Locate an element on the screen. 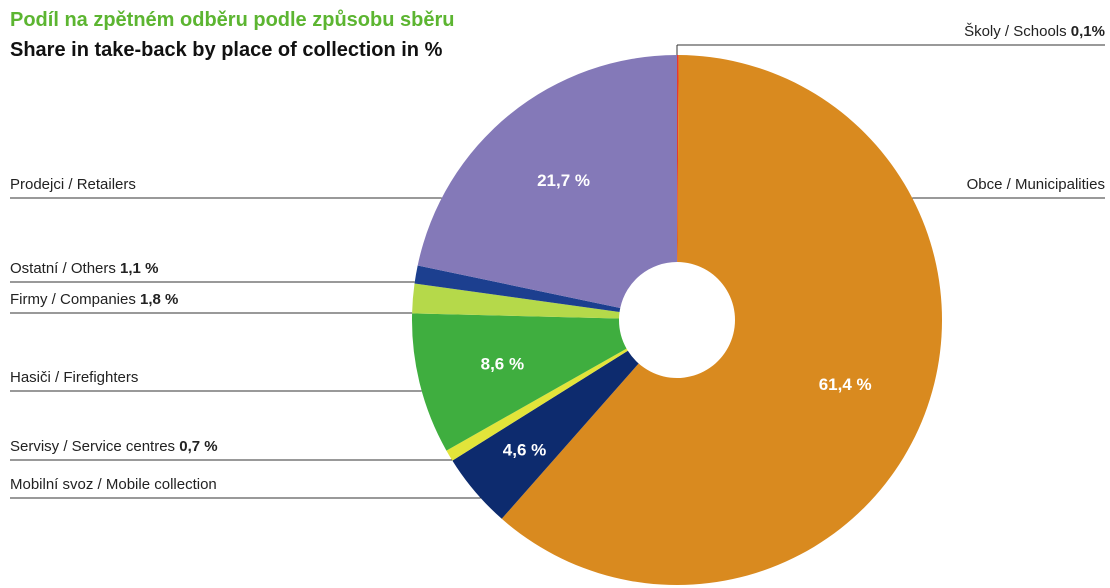 The width and height of the screenshot is (1110, 588). category-label: Ostatní / Others 1,1 % is located at coordinates (84, 268).